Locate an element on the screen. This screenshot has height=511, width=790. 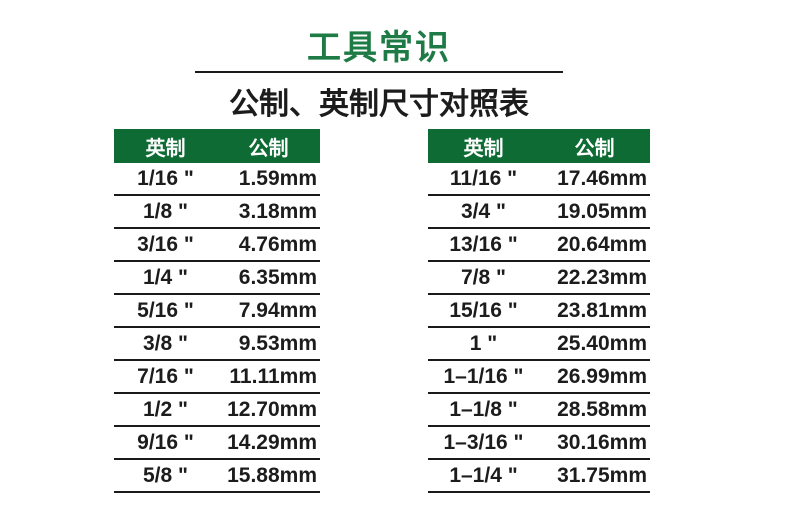
table-row: 3/16 " 4.76mm is located at coordinates (217, 245).